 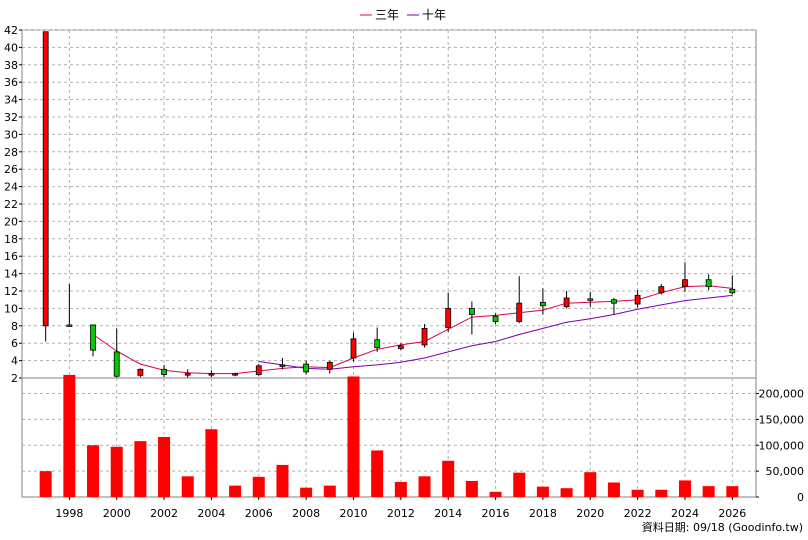 What do you see at coordinates (11, 82) in the screenshot?
I see `price-tick-label: 36` at bounding box center [11, 82].